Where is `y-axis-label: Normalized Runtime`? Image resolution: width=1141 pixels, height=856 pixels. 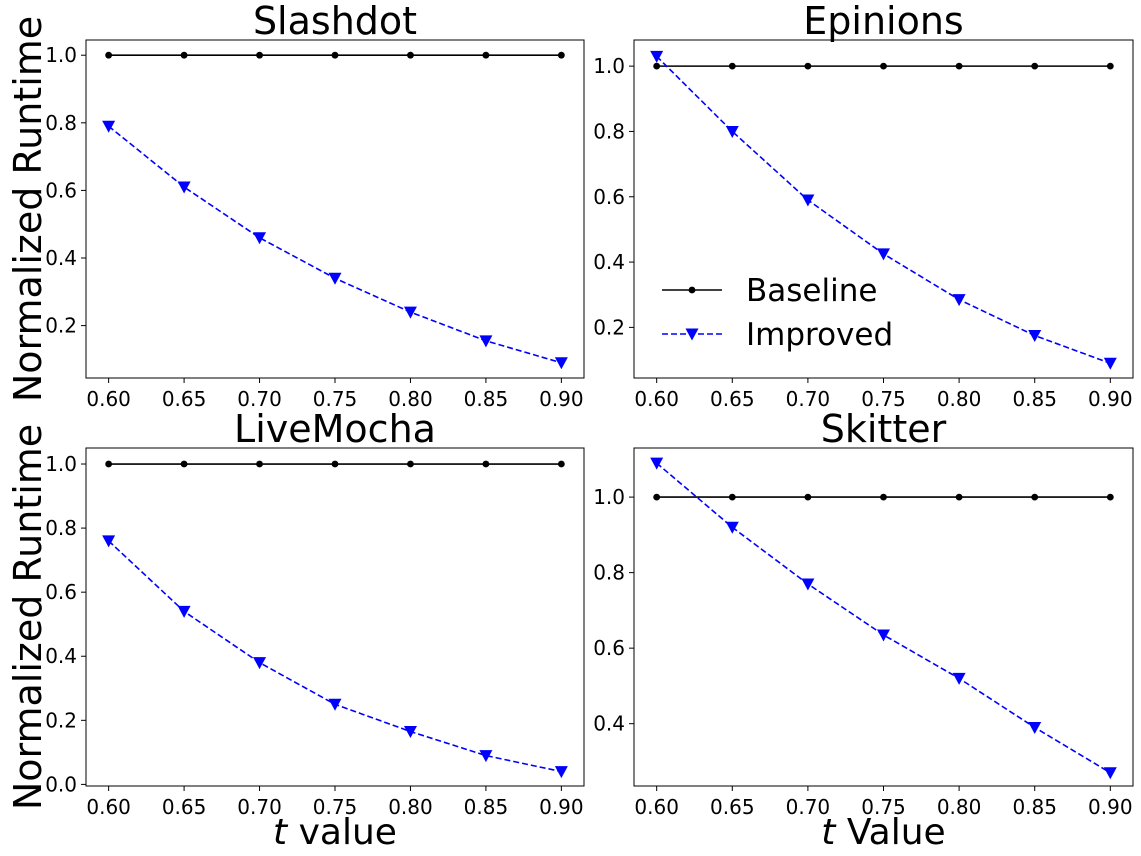 y-axis-label: Normalized Runtime is located at coordinates (28, 617).